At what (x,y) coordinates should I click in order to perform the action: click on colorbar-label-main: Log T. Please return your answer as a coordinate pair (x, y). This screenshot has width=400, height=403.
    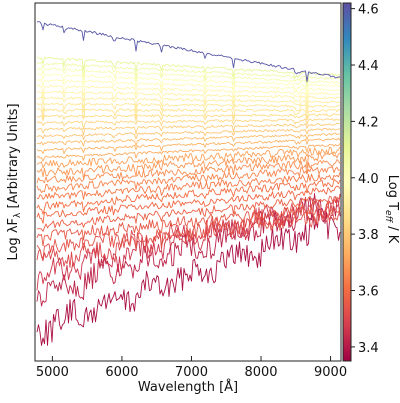
    Looking at the image, I should click on (392, 192).